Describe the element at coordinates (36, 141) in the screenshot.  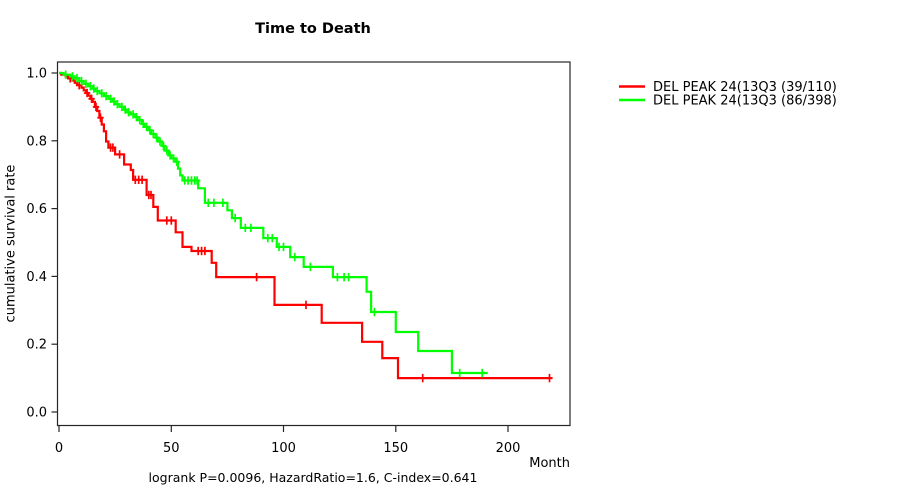
I see `y-tick-label: 0.8` at that location.